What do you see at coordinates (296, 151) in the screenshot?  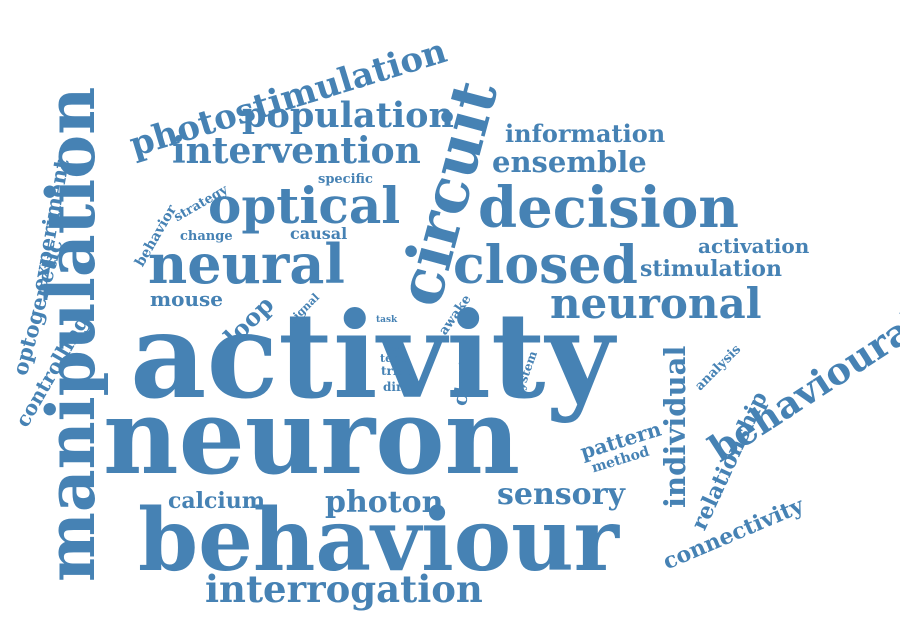 I see `word-intervention: intervention` at bounding box center [296, 151].